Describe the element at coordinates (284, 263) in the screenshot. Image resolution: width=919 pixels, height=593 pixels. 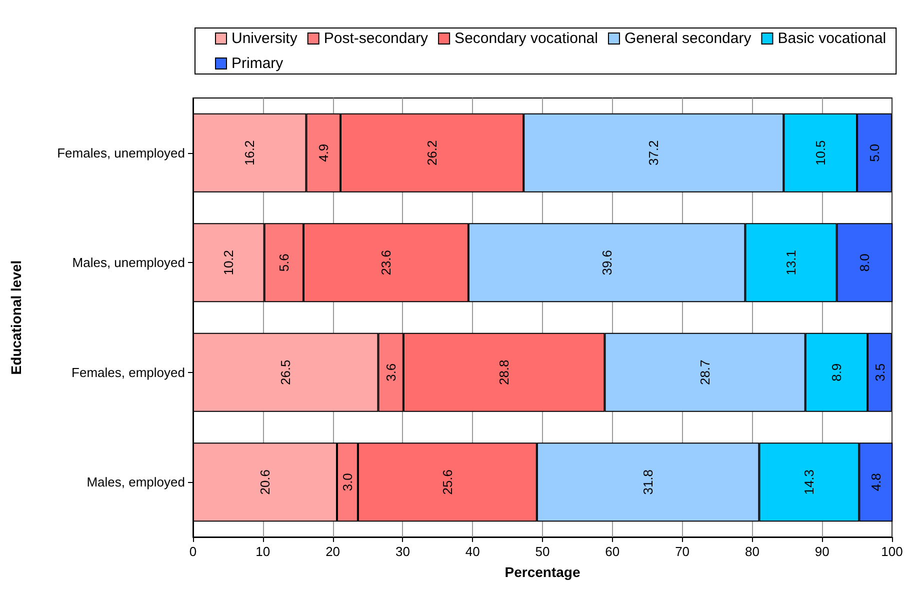
I see `data-label: 5.6` at that location.